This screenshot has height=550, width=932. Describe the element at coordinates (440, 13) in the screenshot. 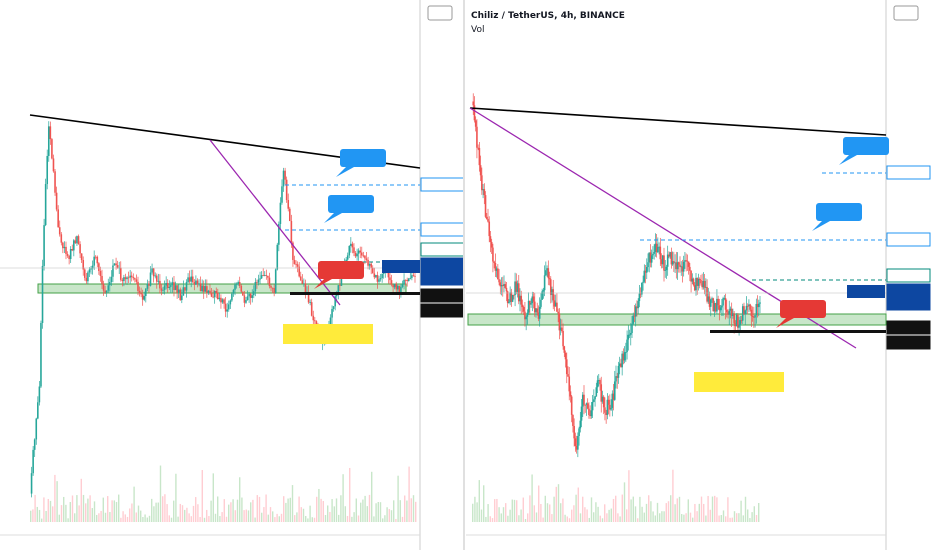

I see `currency-box` at that location.